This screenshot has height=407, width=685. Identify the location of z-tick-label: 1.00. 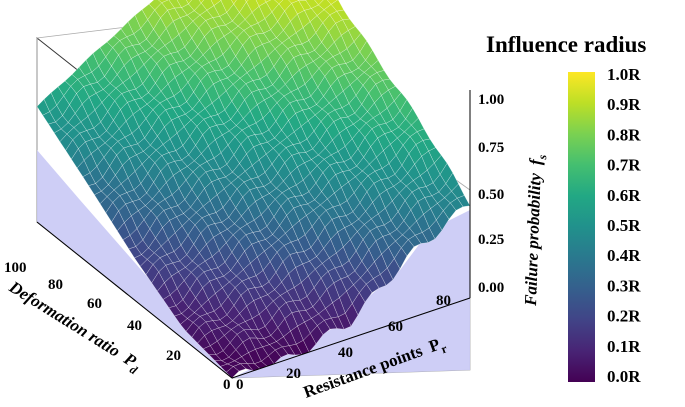
(491, 100).